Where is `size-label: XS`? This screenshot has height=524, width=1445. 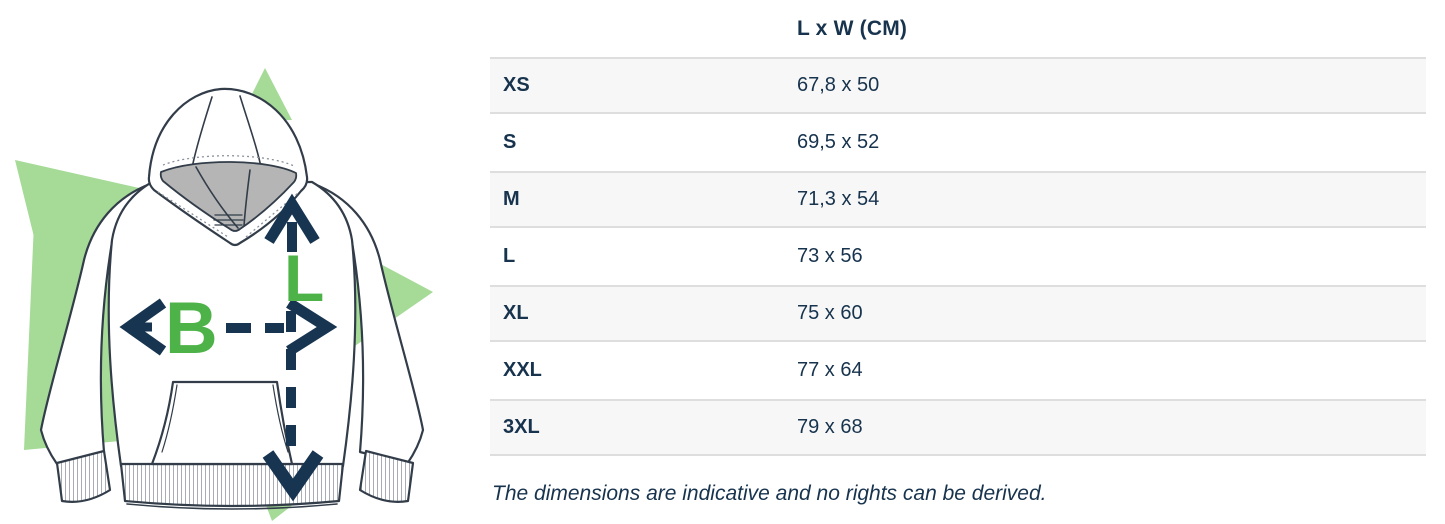
size-label: XS is located at coordinates (516, 85).